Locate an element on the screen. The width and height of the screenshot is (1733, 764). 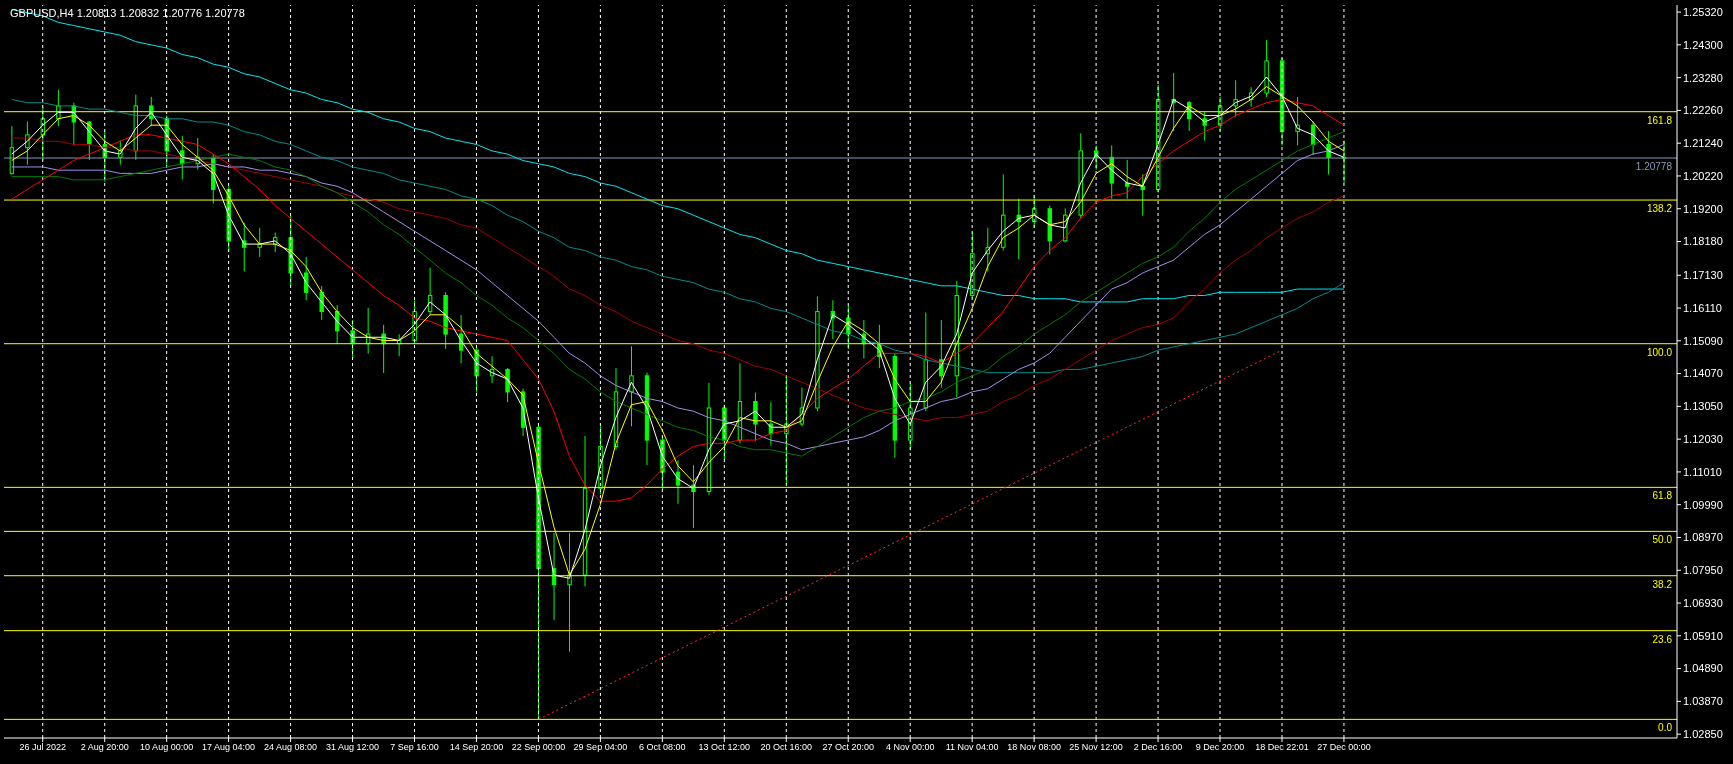
y-tick-label: 1.11010 is located at coordinates (1702, 471).